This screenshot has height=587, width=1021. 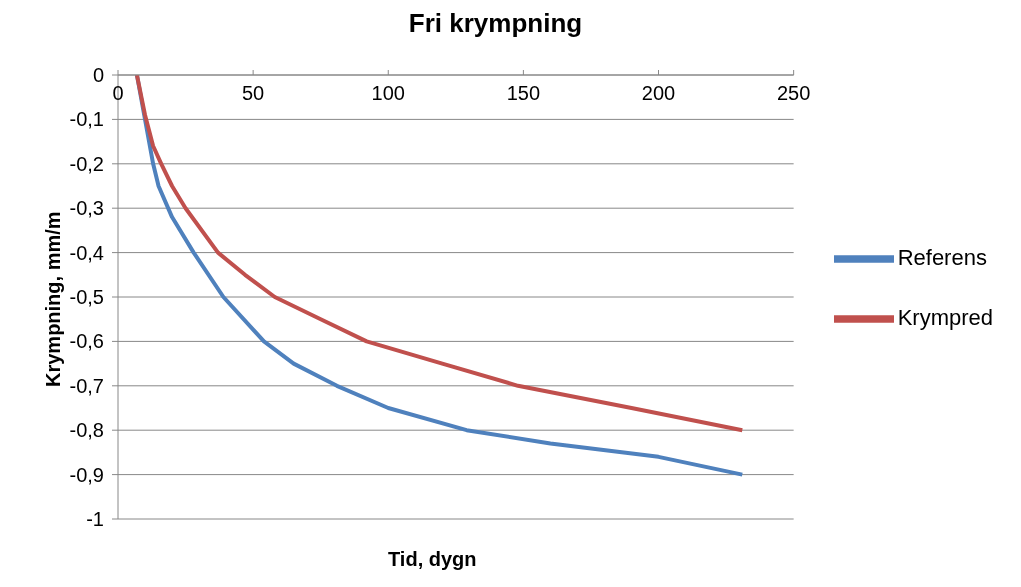 I want to click on legend-label: Referens, so click(x=942, y=257).